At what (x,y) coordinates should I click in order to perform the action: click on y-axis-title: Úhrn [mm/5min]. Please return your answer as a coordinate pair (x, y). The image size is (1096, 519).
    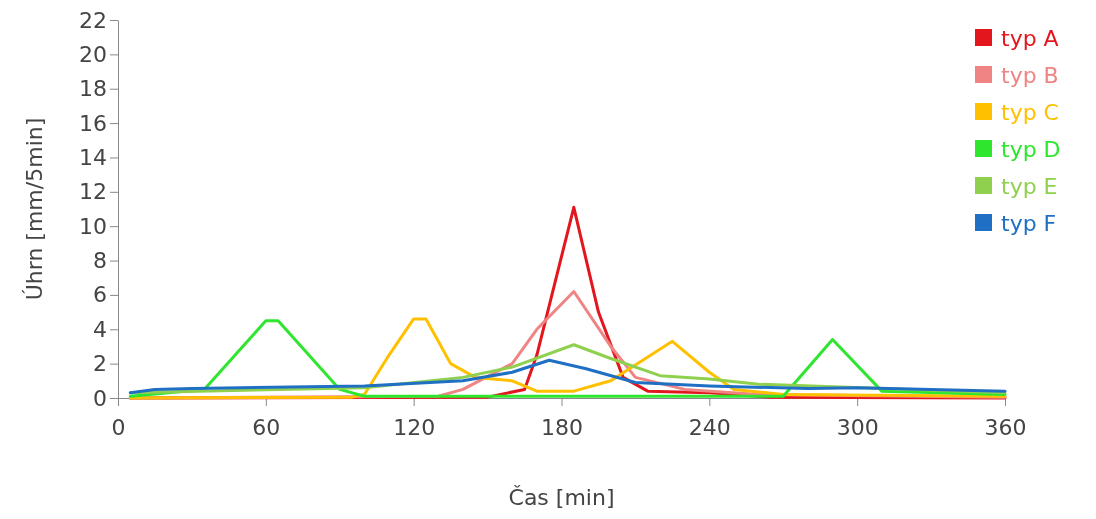
    Looking at the image, I should click on (34, 209).